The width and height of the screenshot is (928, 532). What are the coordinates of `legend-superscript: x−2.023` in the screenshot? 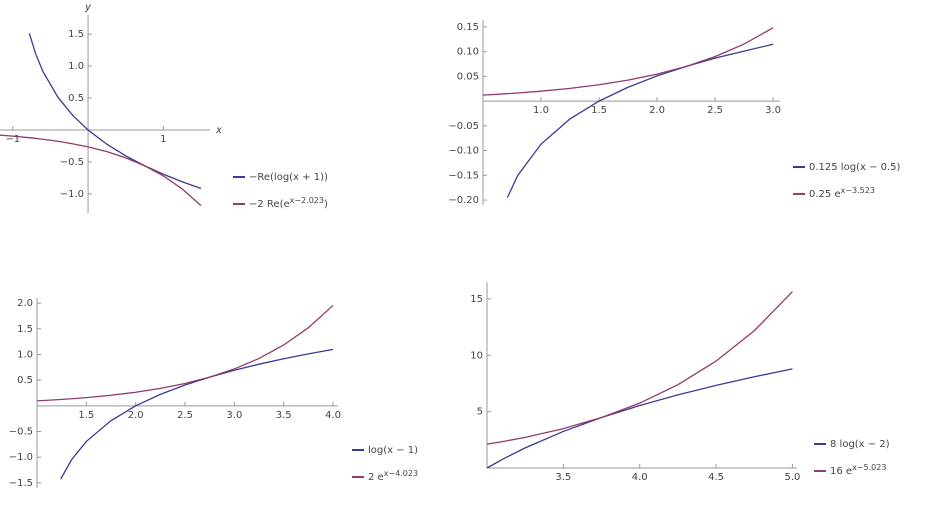 It's located at (307, 200).